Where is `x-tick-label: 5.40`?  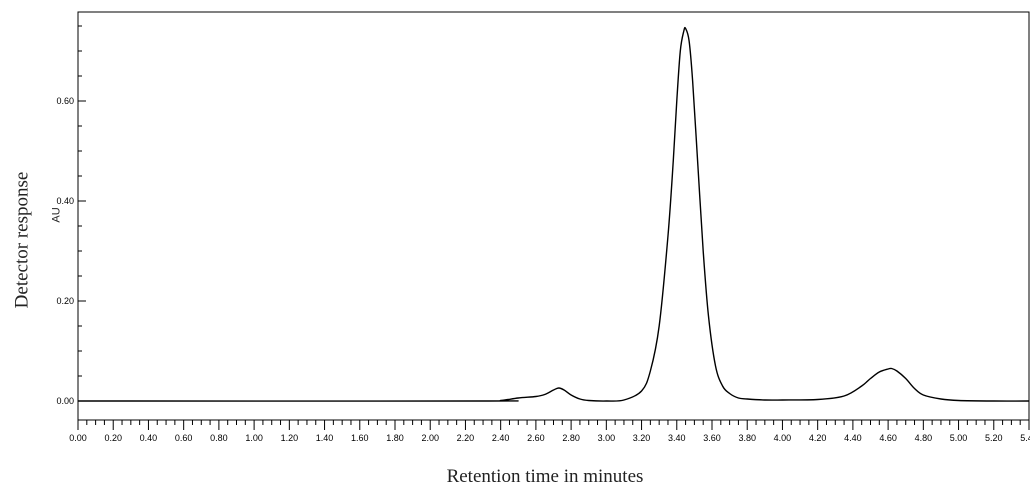 x-tick-label: 5.40 is located at coordinates (1025, 438).